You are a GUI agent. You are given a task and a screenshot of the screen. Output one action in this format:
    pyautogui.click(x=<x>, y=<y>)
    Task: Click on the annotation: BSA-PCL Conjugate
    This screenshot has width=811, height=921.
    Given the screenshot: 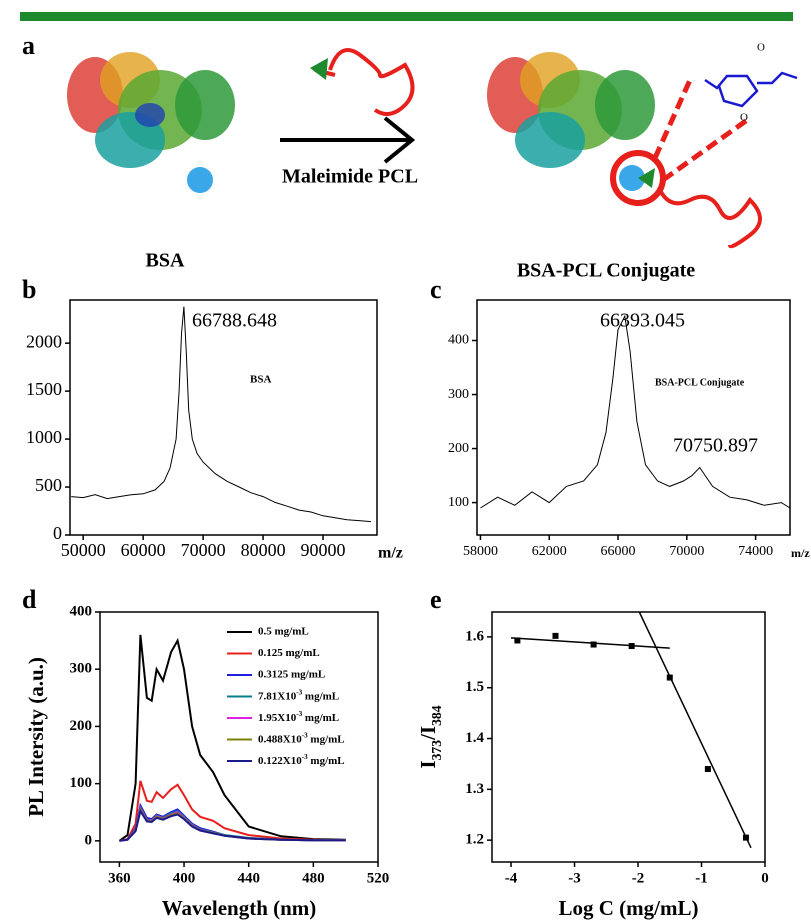 What is the action you would take?
    pyautogui.click(x=700, y=382)
    